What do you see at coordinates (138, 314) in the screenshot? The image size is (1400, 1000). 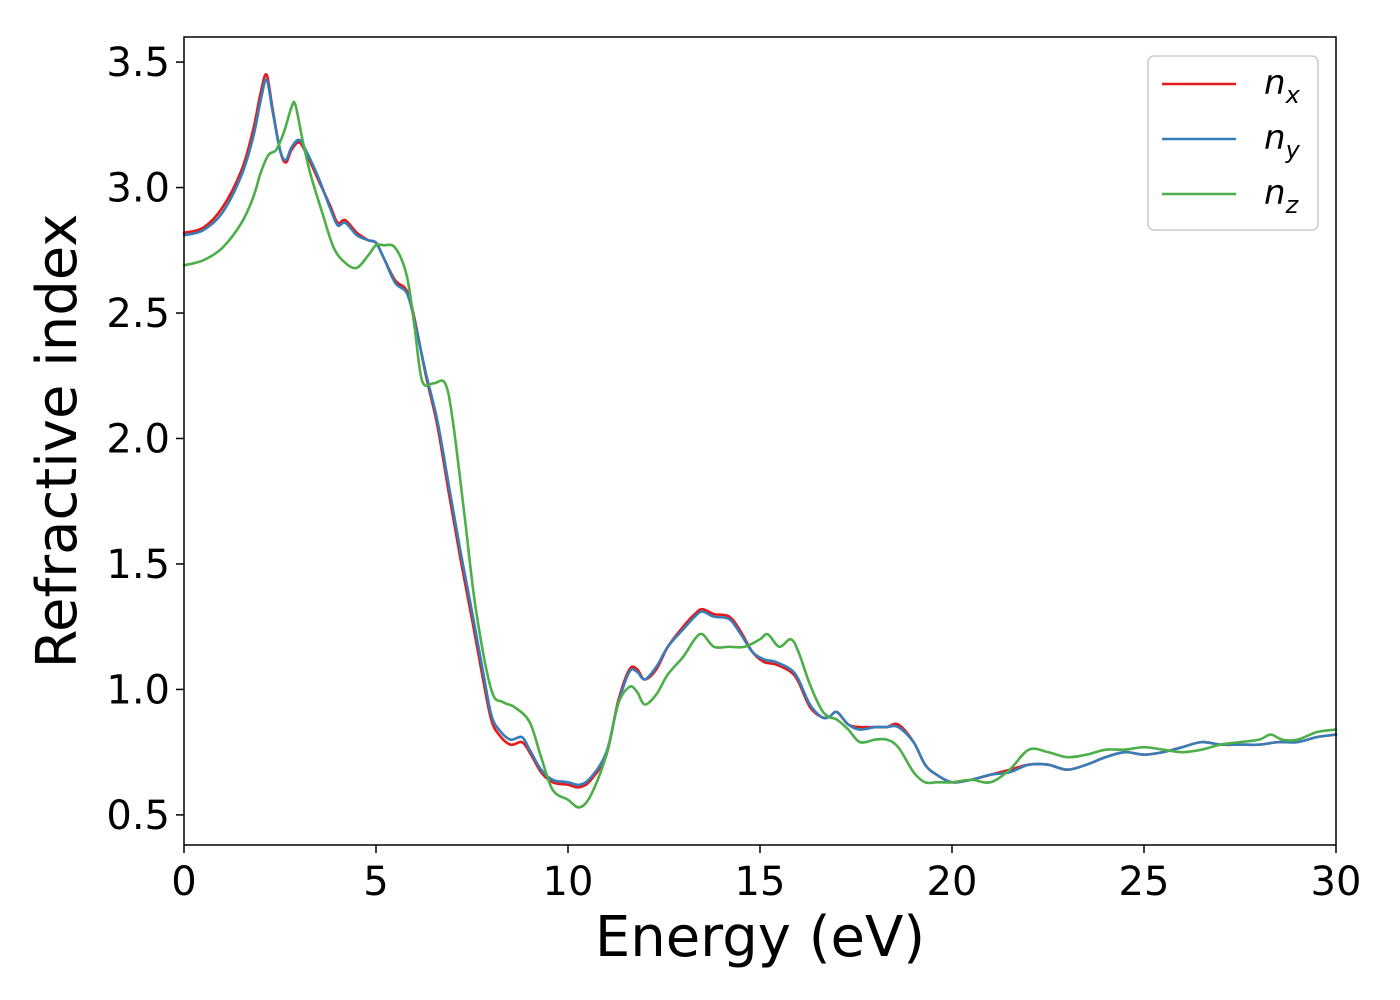 I see `y-tick-label: 2.5` at bounding box center [138, 314].